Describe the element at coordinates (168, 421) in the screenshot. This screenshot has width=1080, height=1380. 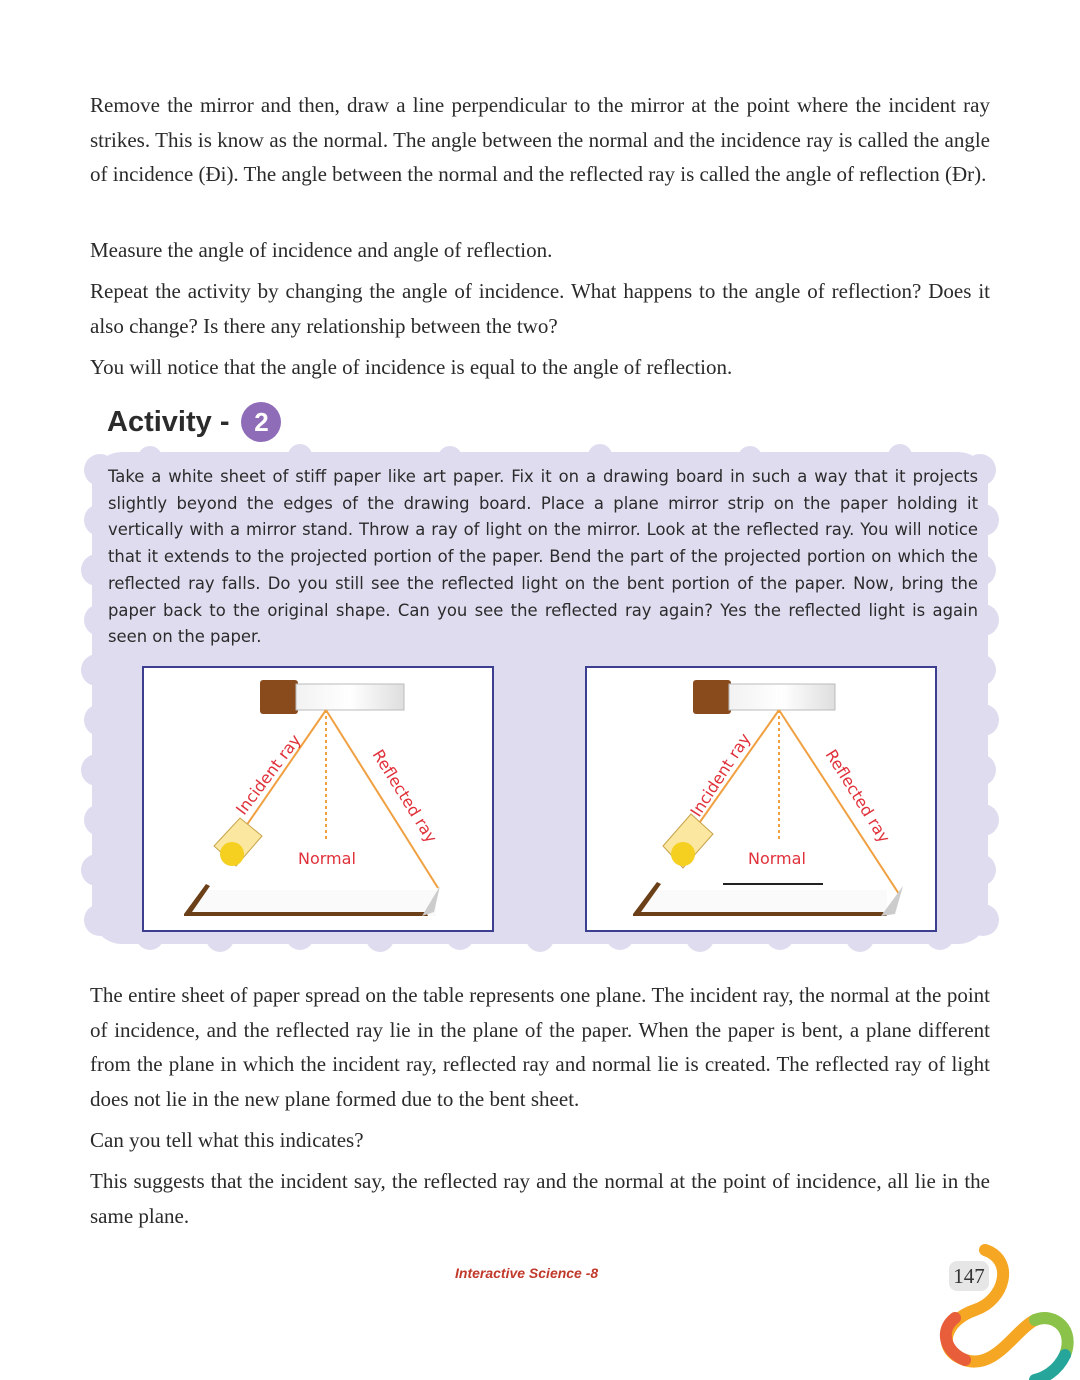
I see `activity-title: Activity -` at that location.